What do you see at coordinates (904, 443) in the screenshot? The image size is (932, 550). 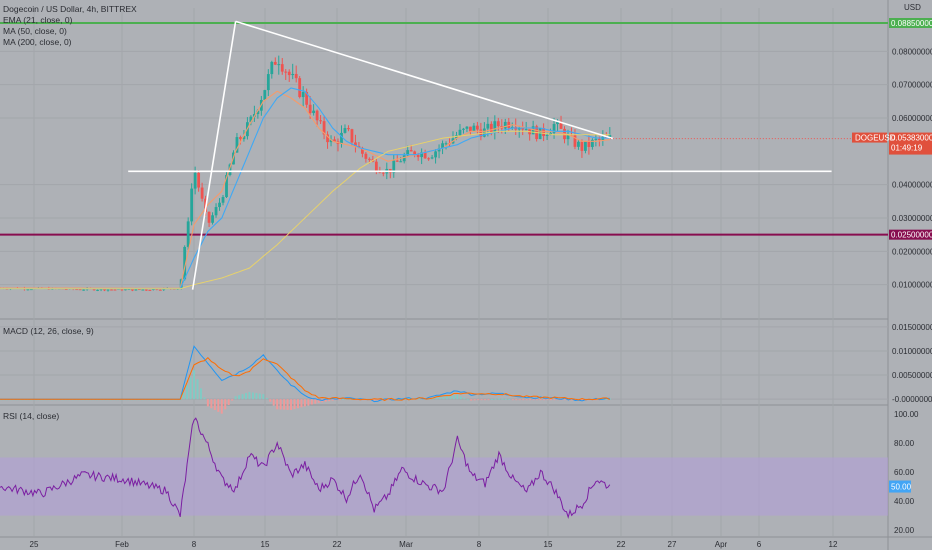 I see `rsi-tick-label: 80.00` at bounding box center [904, 443].